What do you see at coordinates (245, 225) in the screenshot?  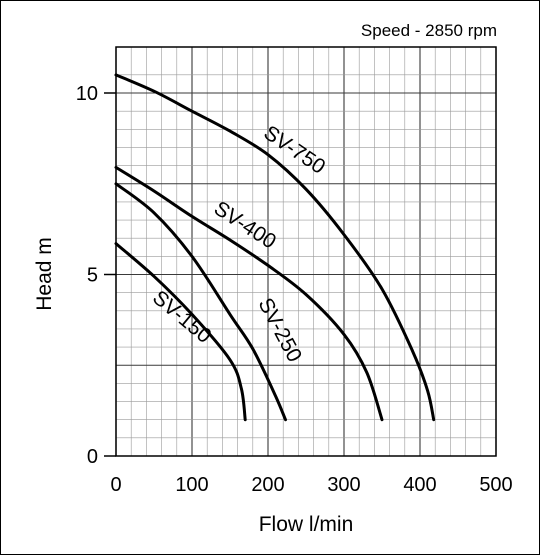 I see `curve-label-sv-400: SV-400` at bounding box center [245, 225].